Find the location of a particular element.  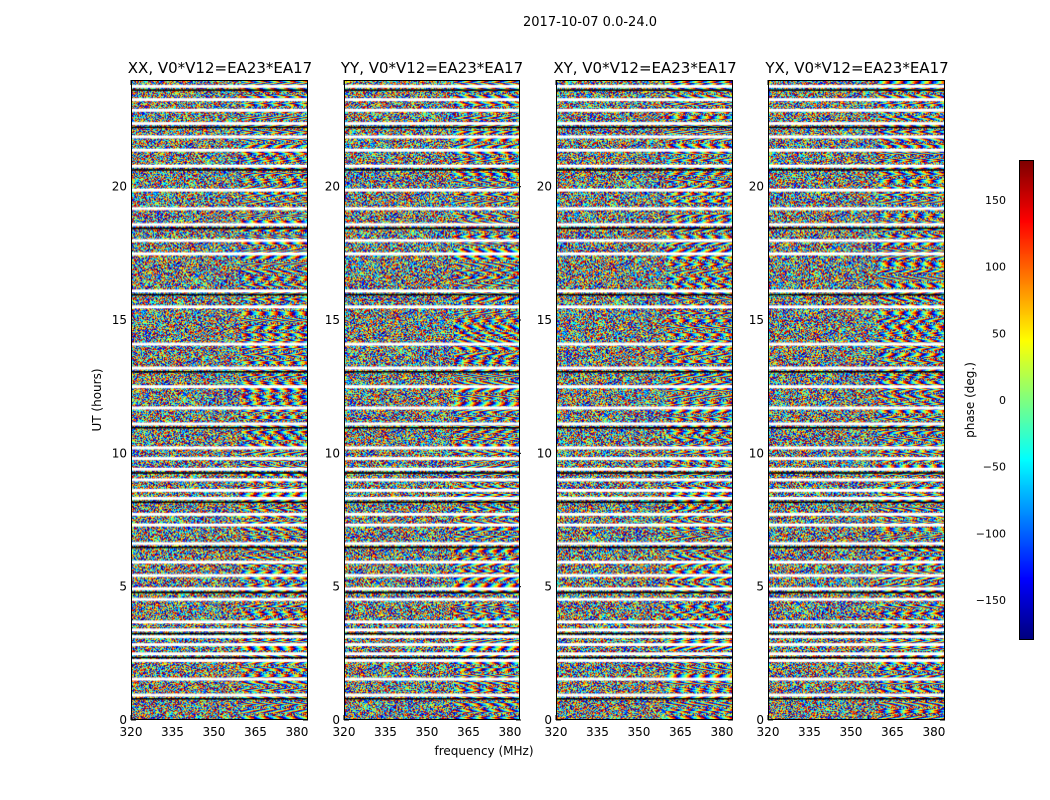

phase-waterfall-xx is located at coordinates (219, 400).